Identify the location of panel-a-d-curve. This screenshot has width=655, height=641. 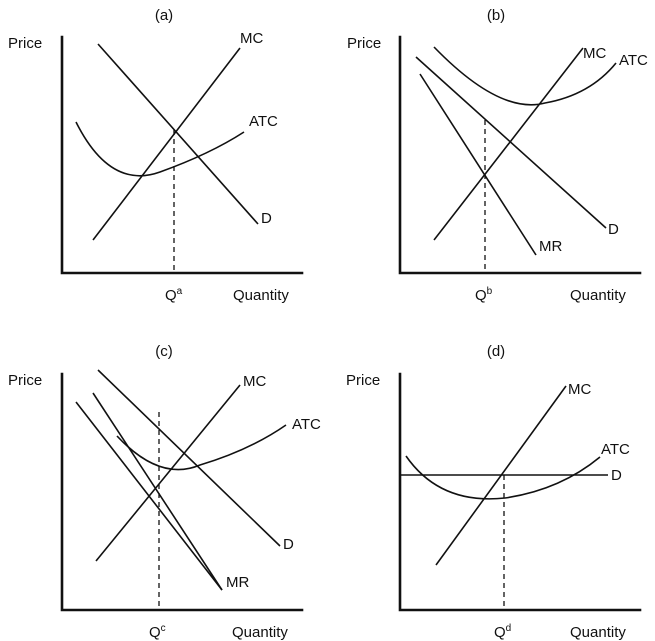
(178, 134).